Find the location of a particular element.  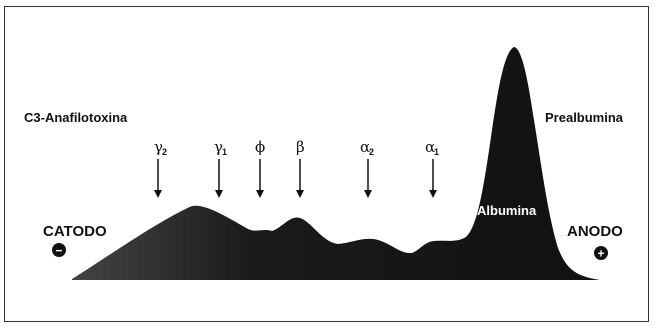

gamma1-subscript: 1 is located at coordinates (224, 152).